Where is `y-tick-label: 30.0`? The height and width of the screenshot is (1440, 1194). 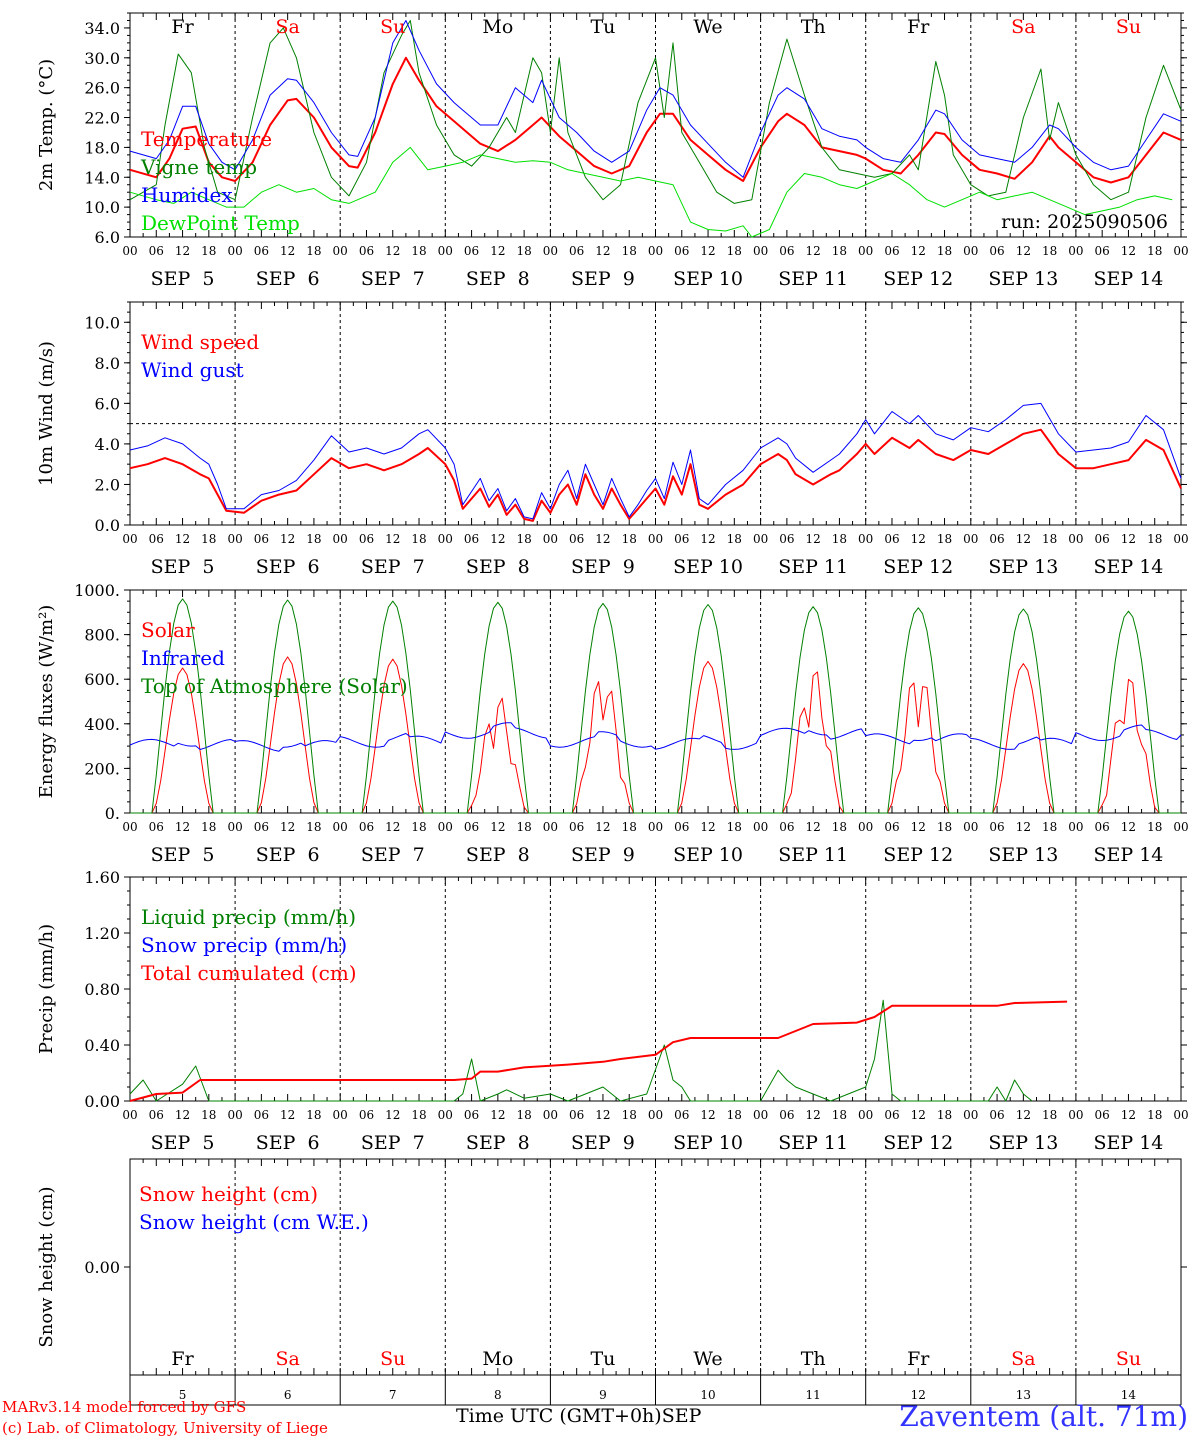
y-tick-label: 30.0 is located at coordinates (102, 58).